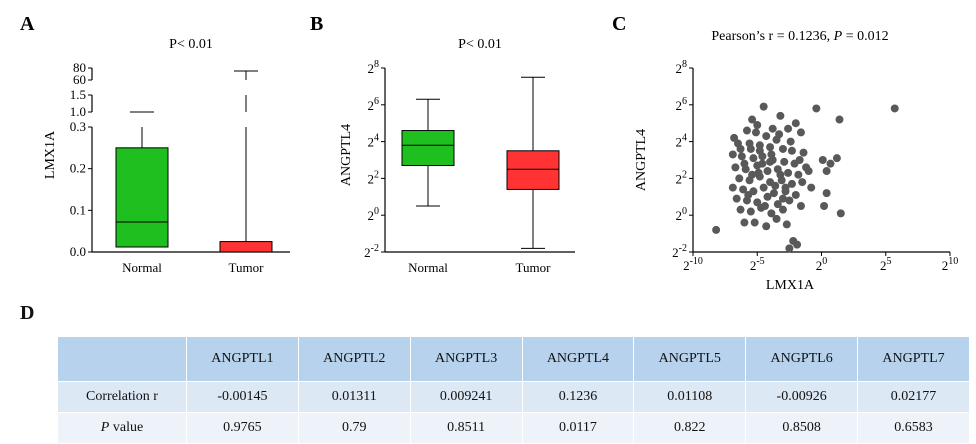 This screenshot has height=444, width=976. Describe the element at coordinates (242, 428) in the screenshot. I see `table-cell: 0.9765` at that location.